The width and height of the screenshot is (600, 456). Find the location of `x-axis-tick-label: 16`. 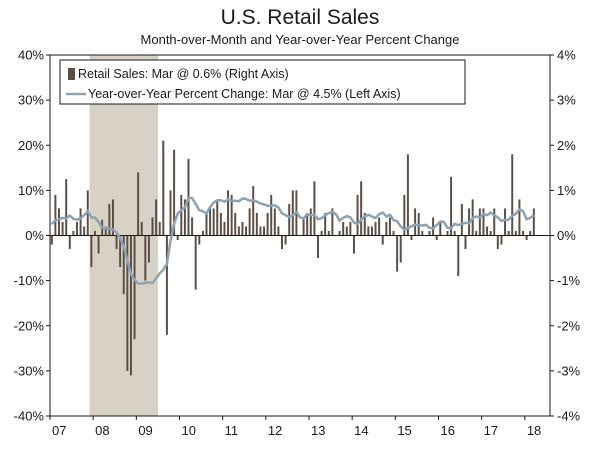

x-axis-tick-label: 16 is located at coordinates (447, 430).